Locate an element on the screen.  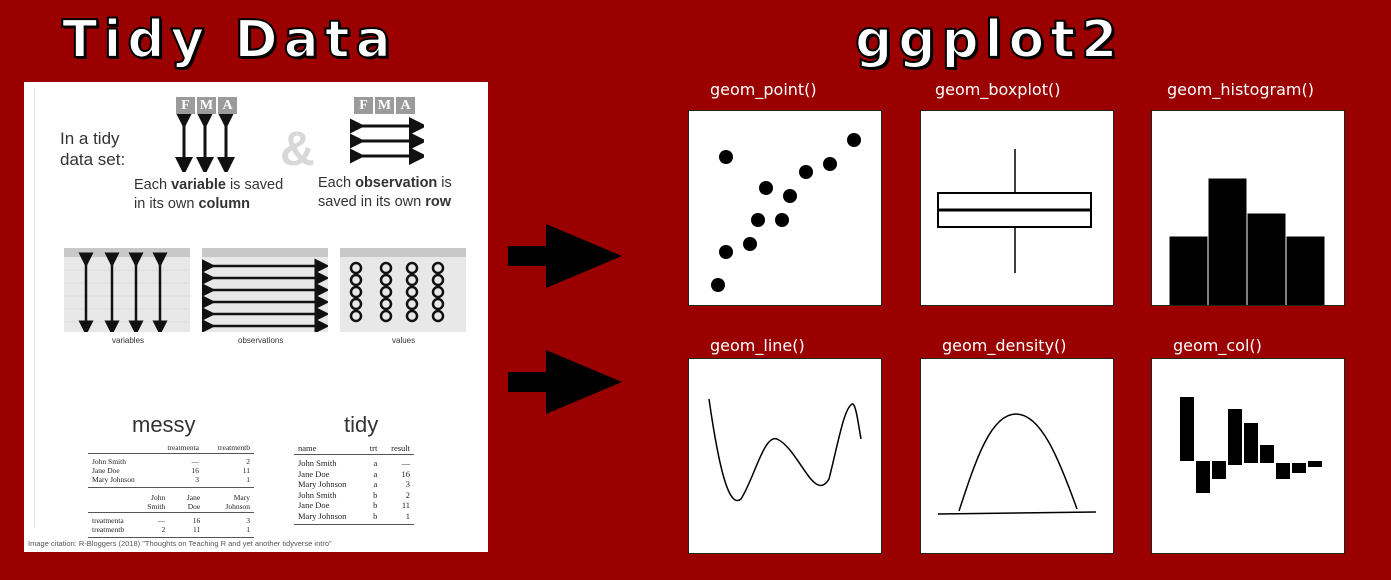
caption-text: is saved in its own is located at coordinates (209, 194).